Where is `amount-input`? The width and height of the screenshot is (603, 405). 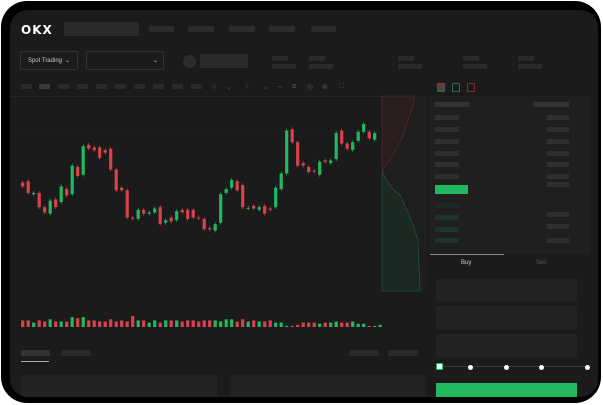 amount-input is located at coordinates (506, 317).